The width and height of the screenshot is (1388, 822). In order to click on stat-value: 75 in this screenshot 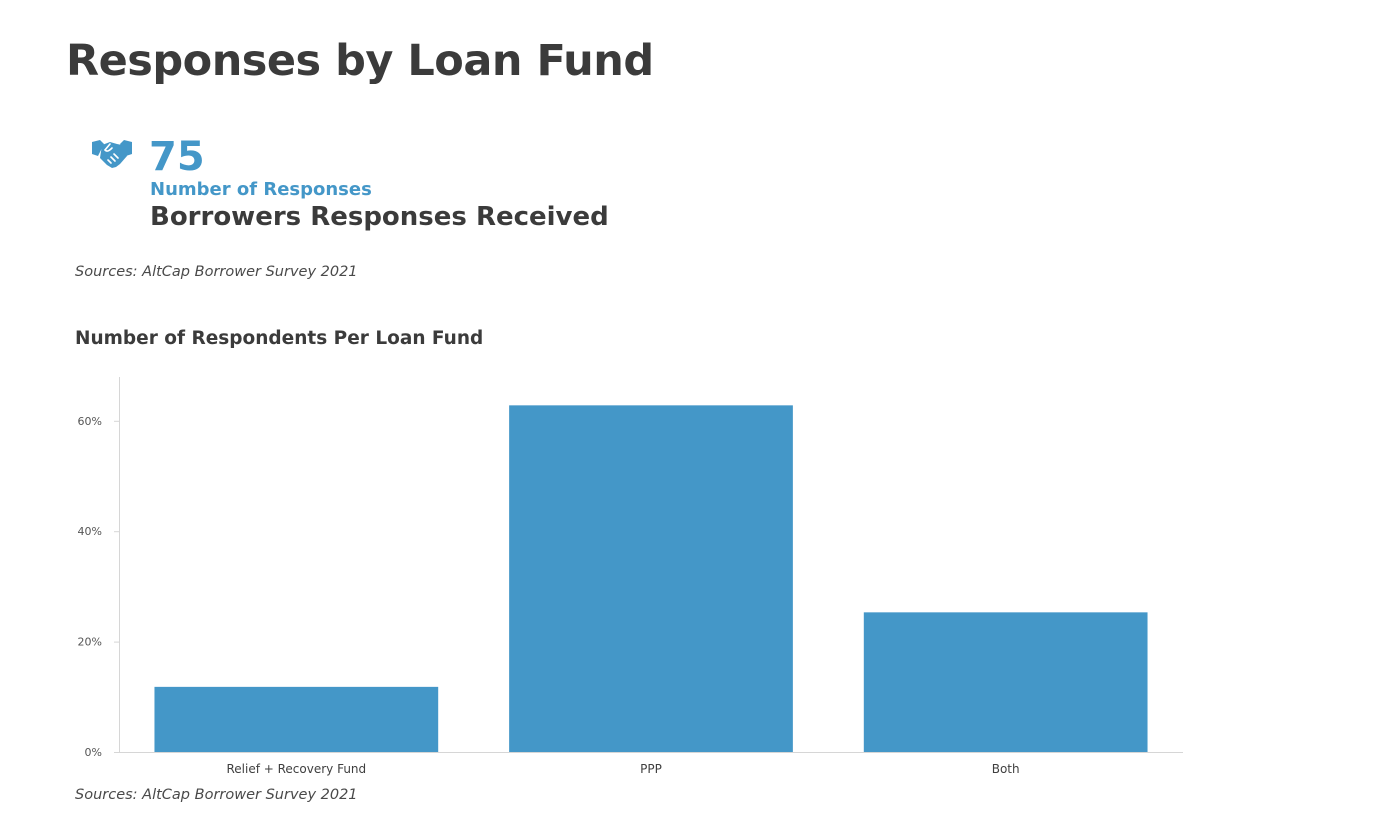, I will do `click(177, 157)`.